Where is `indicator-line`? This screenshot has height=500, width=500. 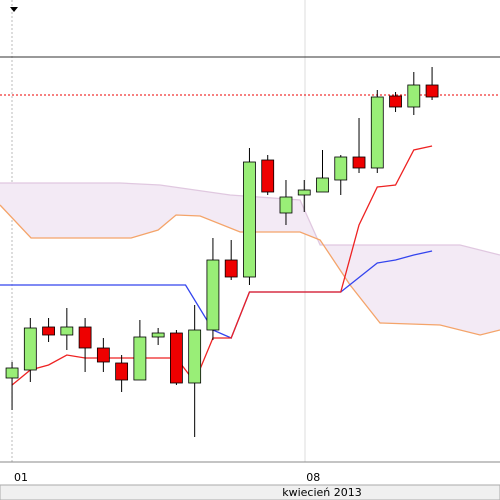 indicator-line is located at coordinates (250, 219).